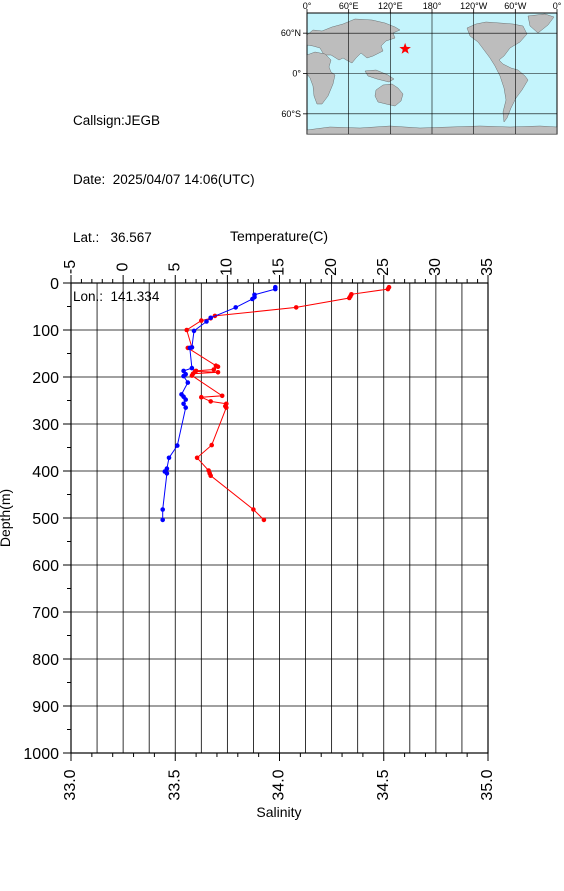 The height and width of the screenshot is (891, 564). Describe the element at coordinates (45, 707) in the screenshot. I see `depth-tick-label: 900` at that location.